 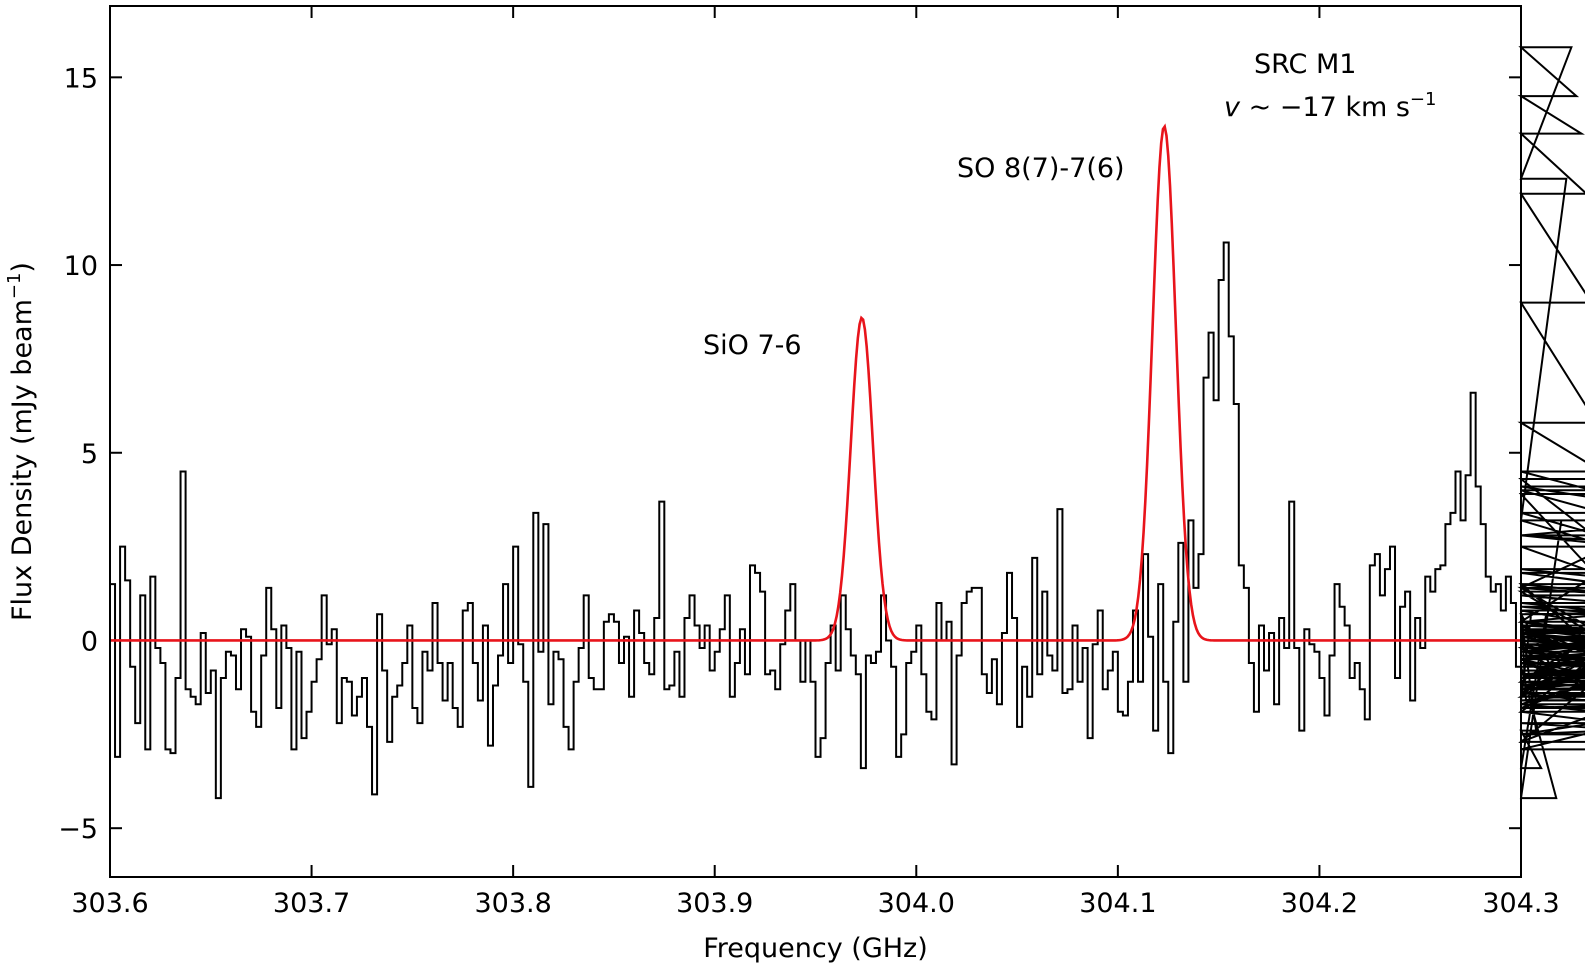 I want to click on y-tick-label: 5, so click(x=89, y=454).